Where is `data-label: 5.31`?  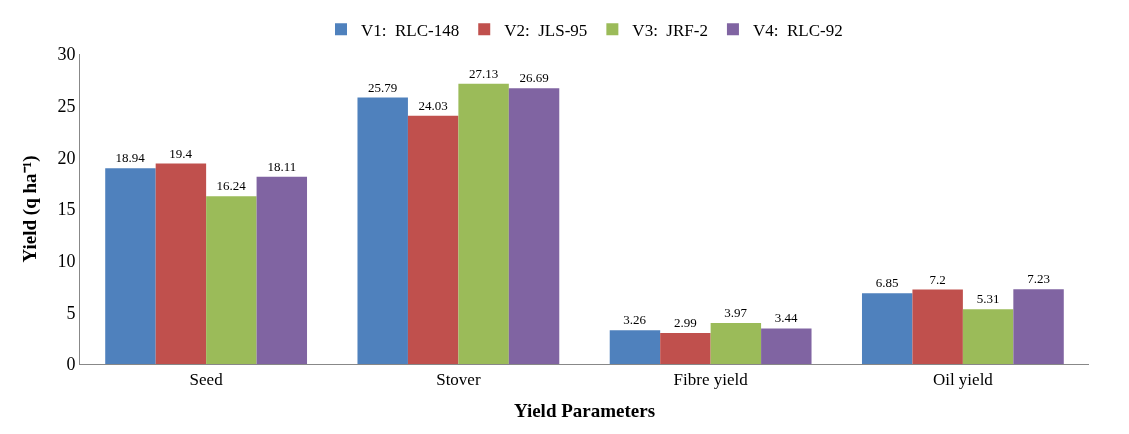
data-label: 5.31 is located at coordinates (988, 299).